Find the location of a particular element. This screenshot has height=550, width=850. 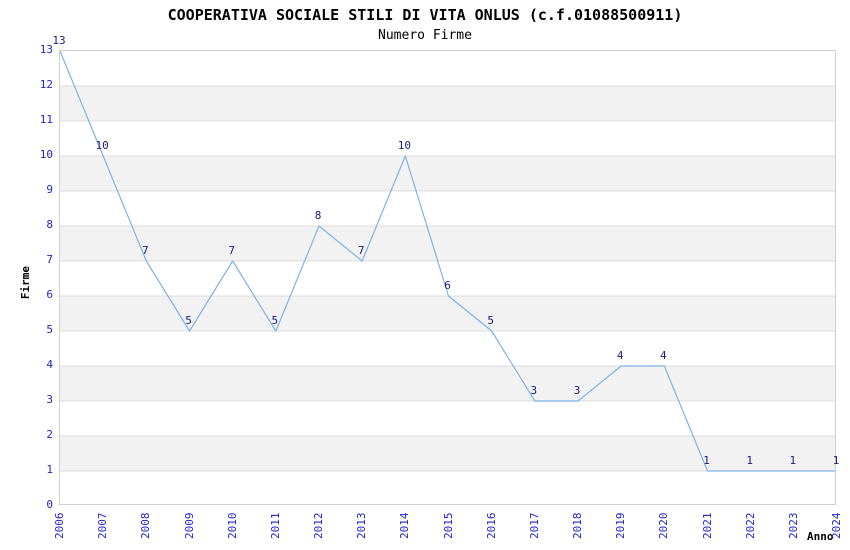

y-tick-label: 3 is located at coordinates (49, 399).